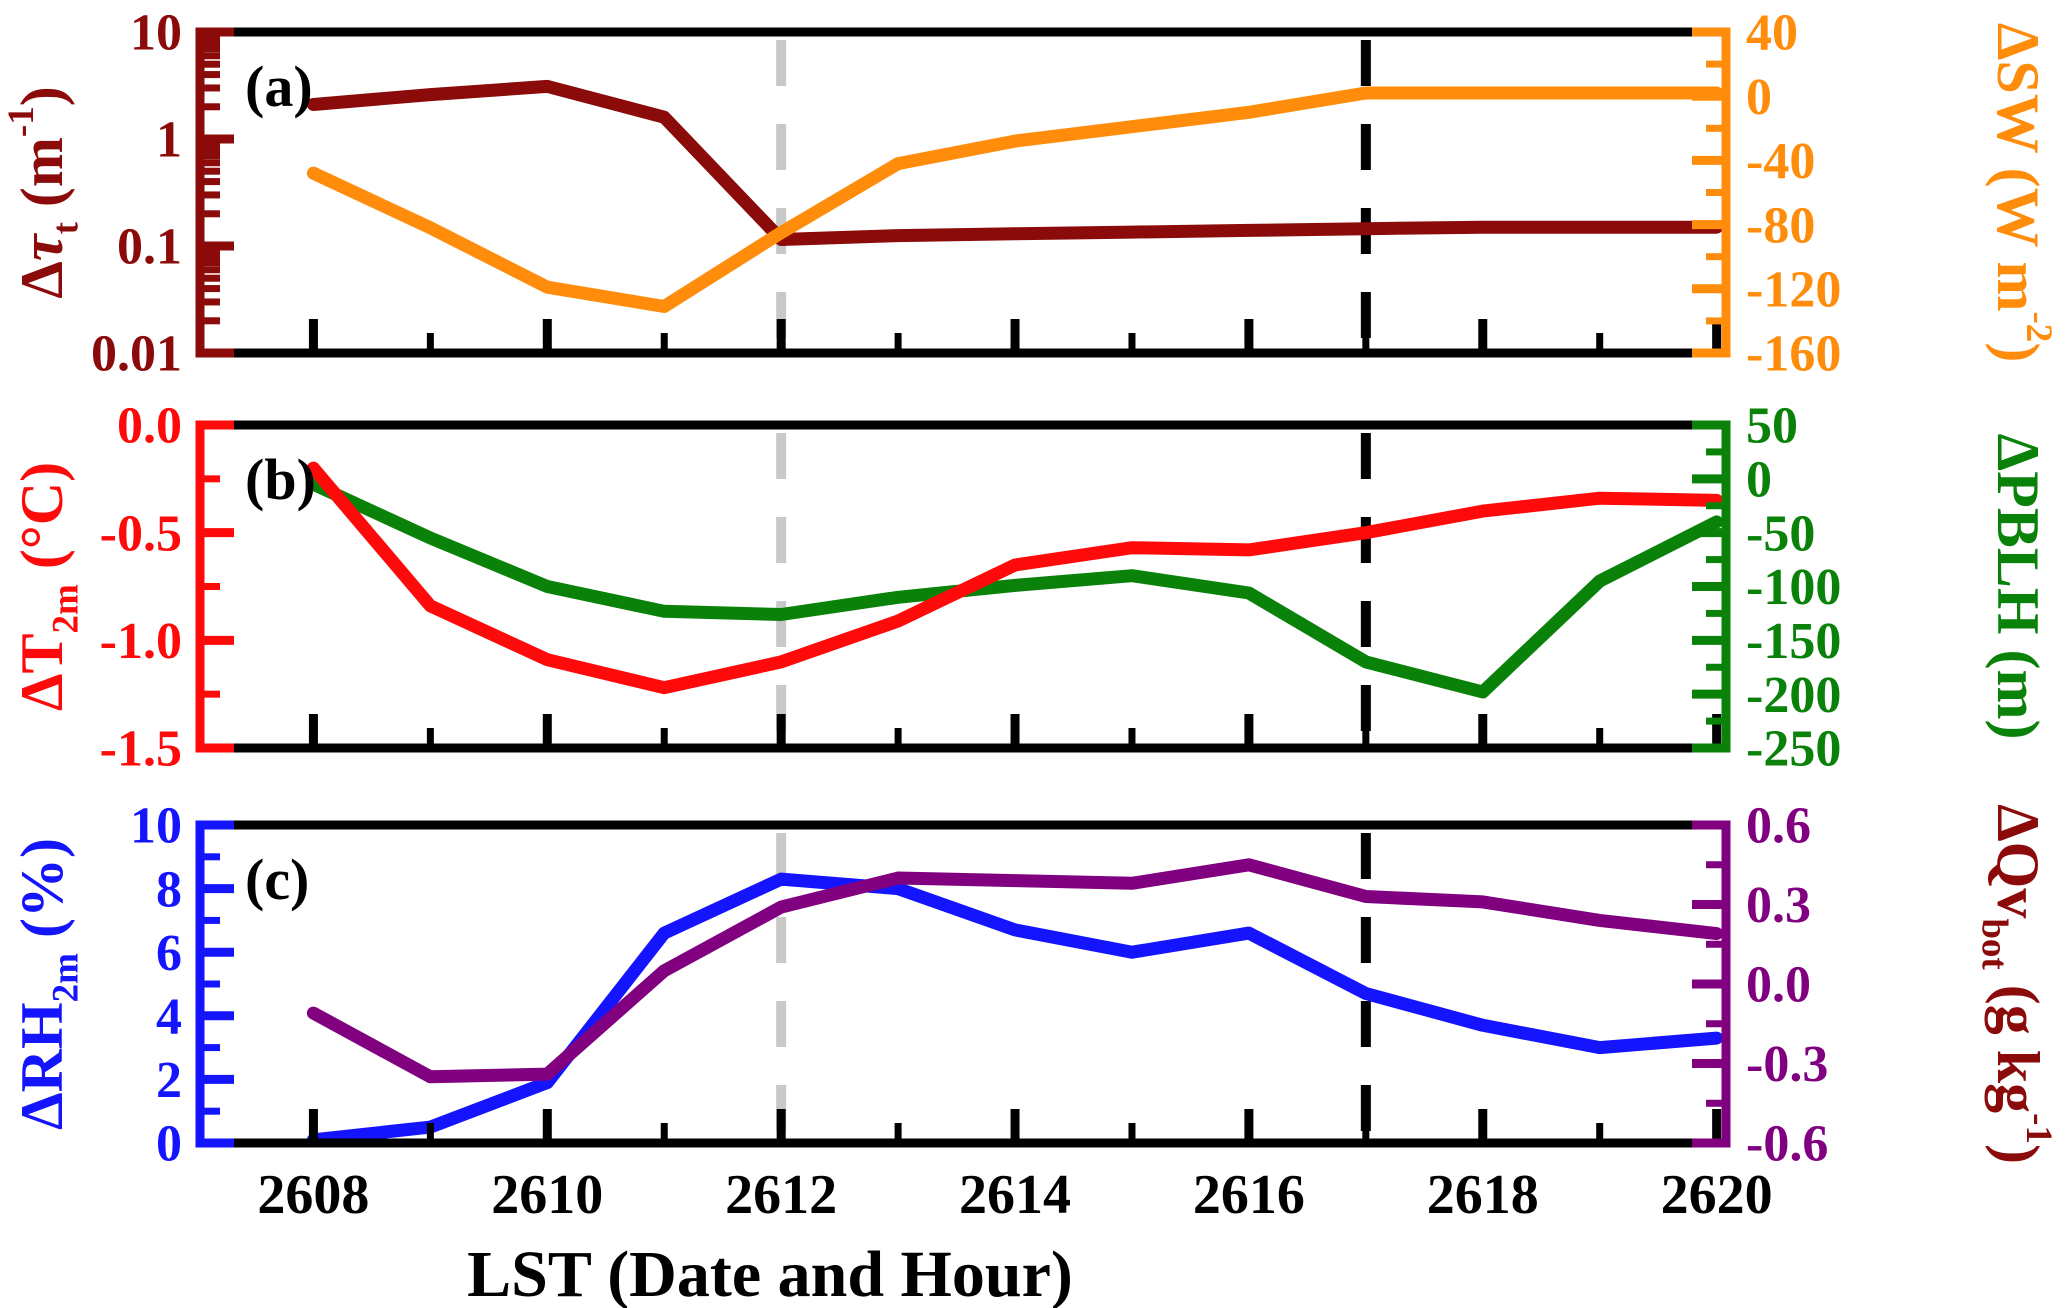 This screenshot has height=1308, width=2067. What do you see at coordinates (280, 479) in the screenshot?
I see `panel-label: (b)` at bounding box center [280, 479].